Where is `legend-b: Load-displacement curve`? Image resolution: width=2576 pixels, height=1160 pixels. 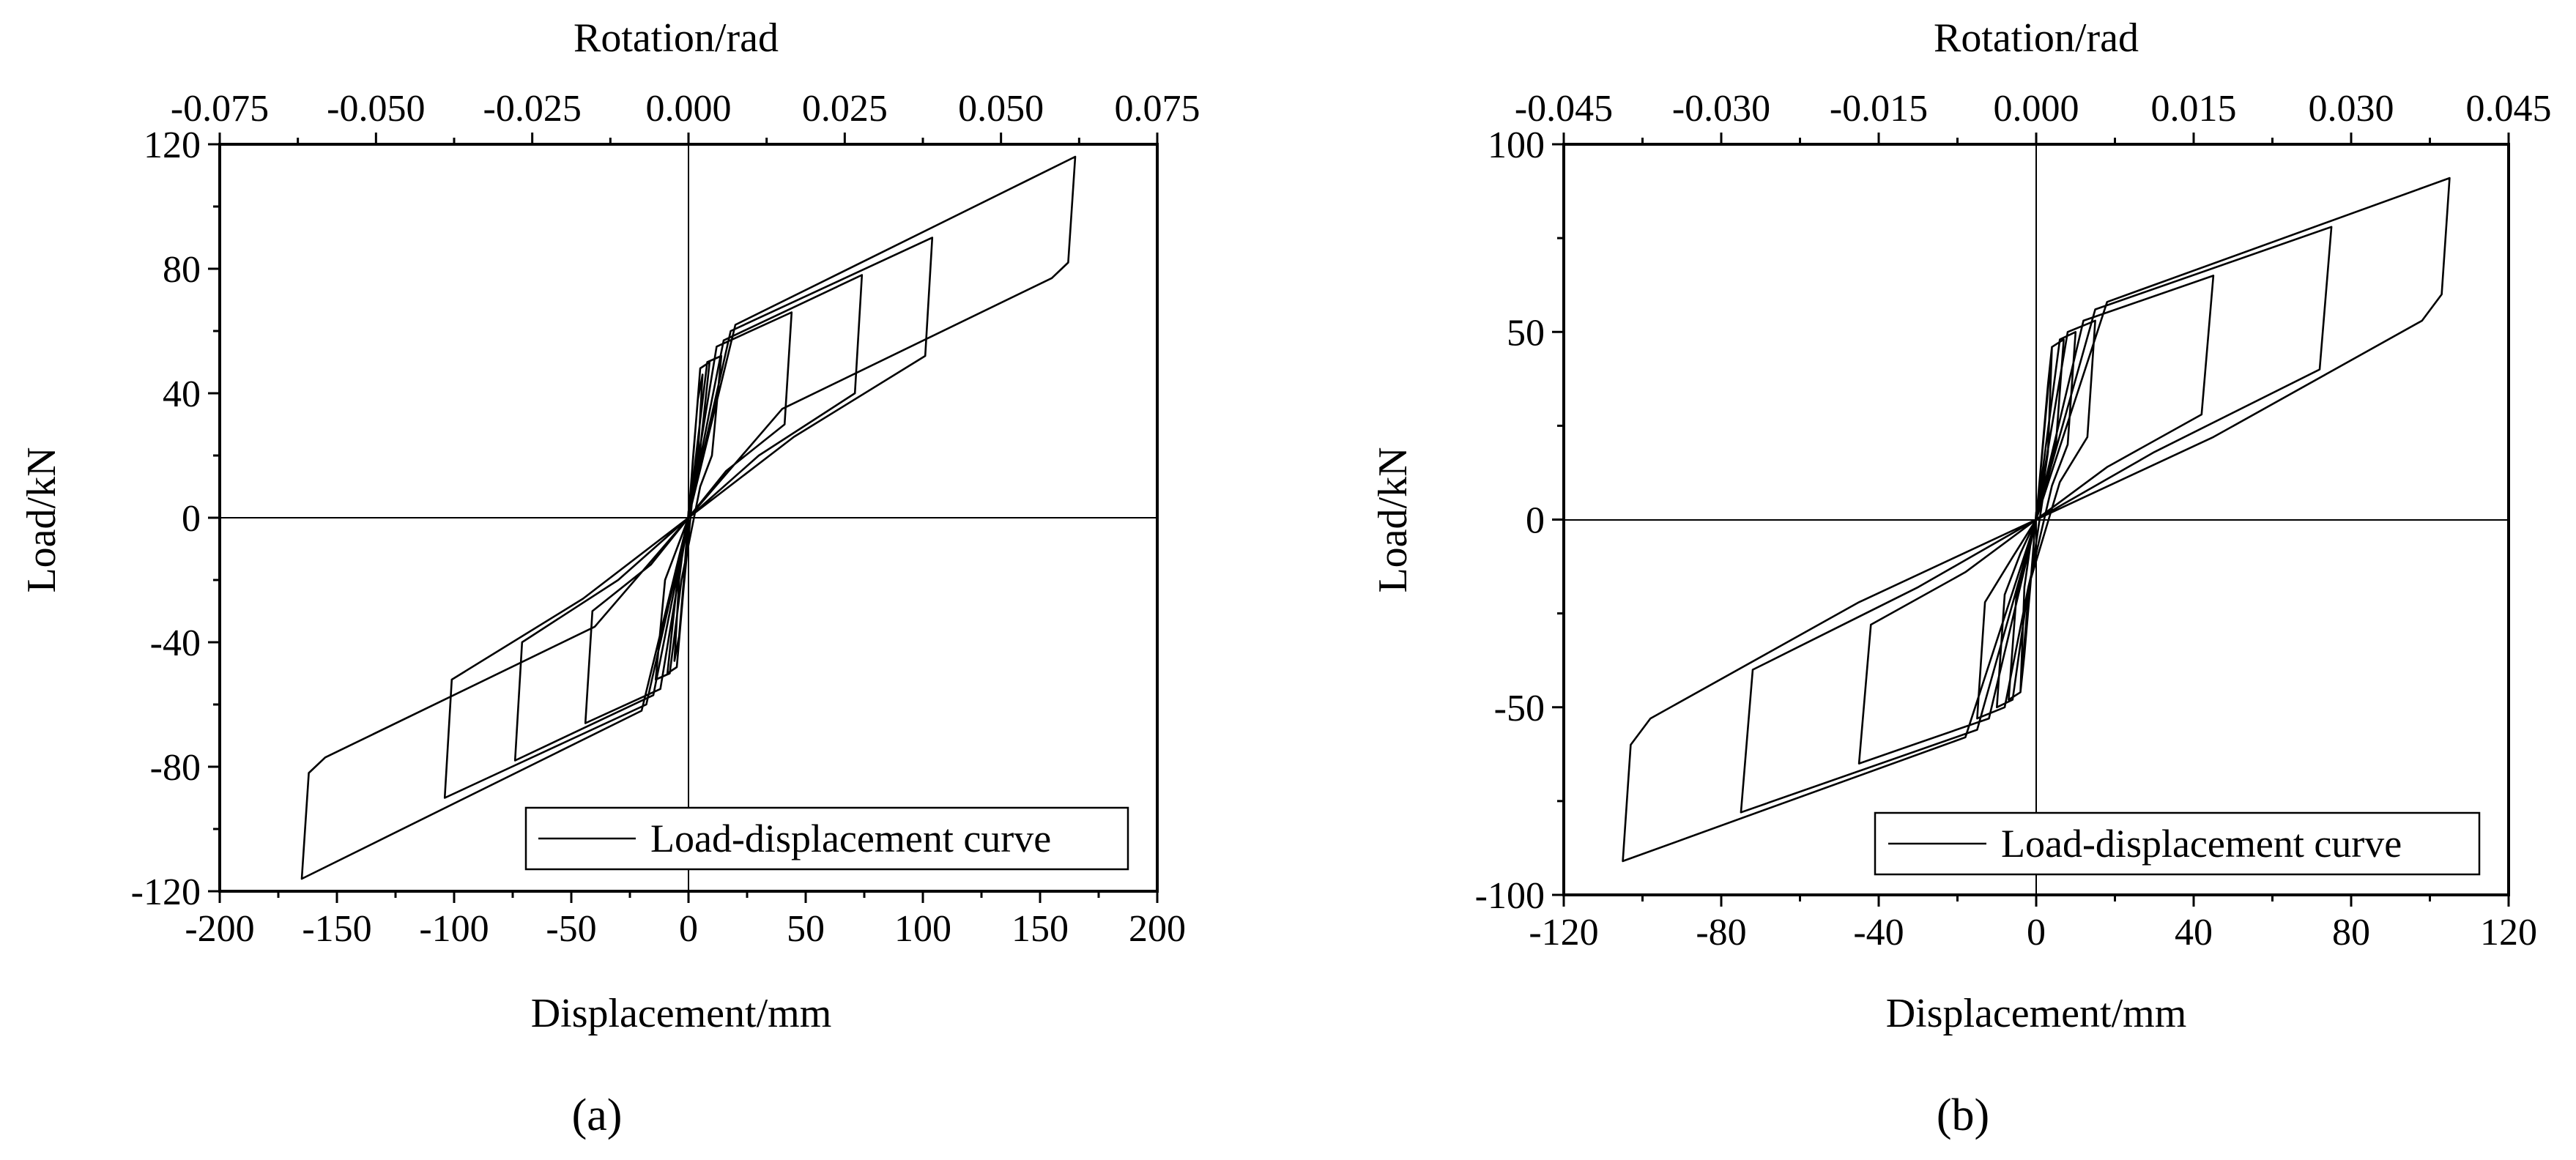 legend-b: Load-displacement curve is located at coordinates (2177, 843).